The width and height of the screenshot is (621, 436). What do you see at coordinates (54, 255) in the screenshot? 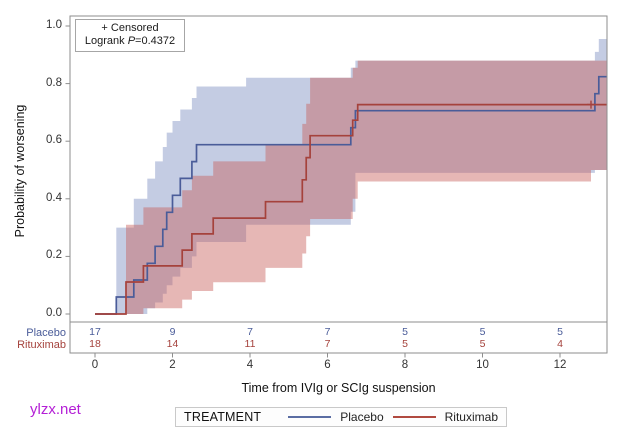
I see `y-tick-label: 0.2` at bounding box center [54, 255].